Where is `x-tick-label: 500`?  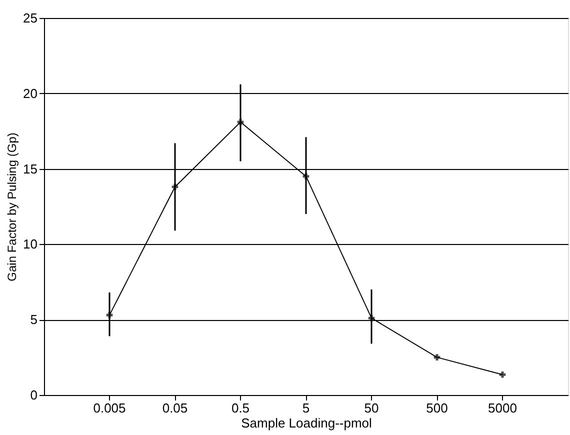
x-tick-label: 500 is located at coordinates (437, 408).